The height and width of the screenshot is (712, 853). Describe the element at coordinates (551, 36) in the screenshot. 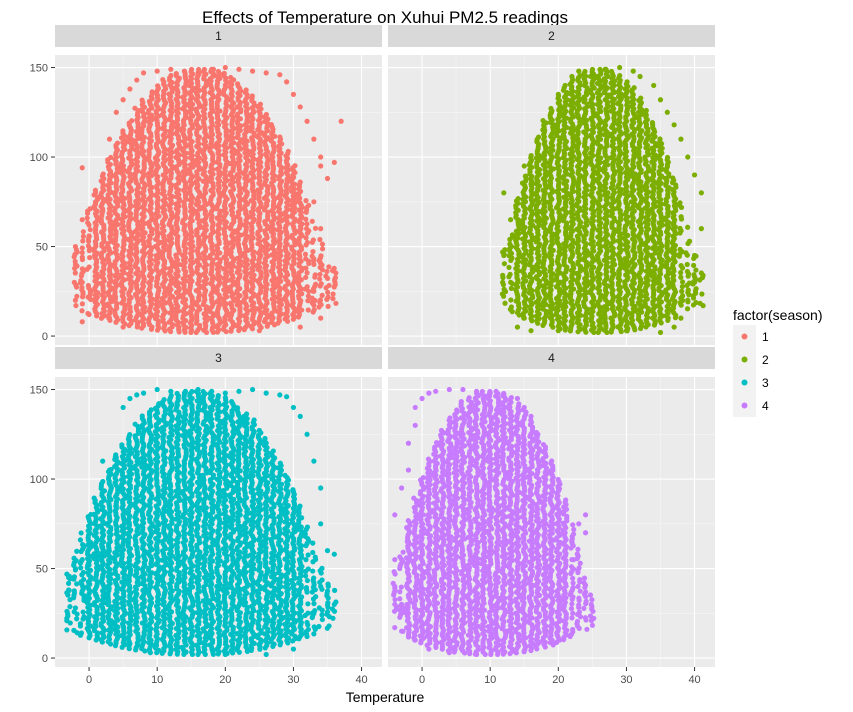

I see `facet-strip-label: 2` at that location.